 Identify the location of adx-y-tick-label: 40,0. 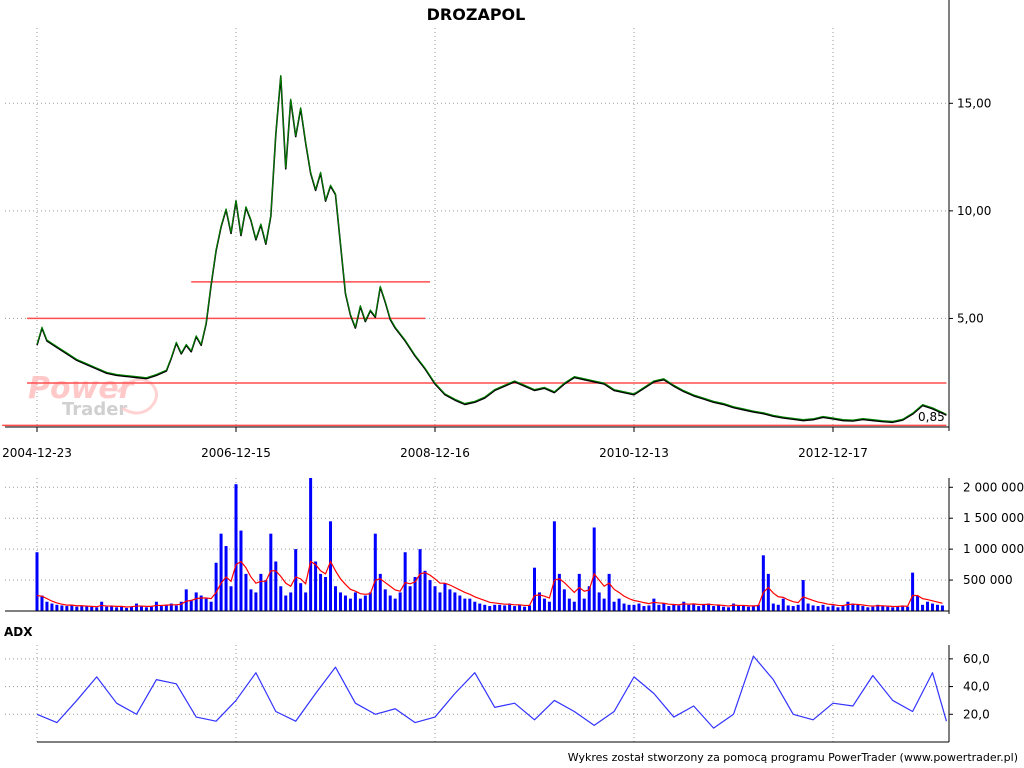
(976, 687).